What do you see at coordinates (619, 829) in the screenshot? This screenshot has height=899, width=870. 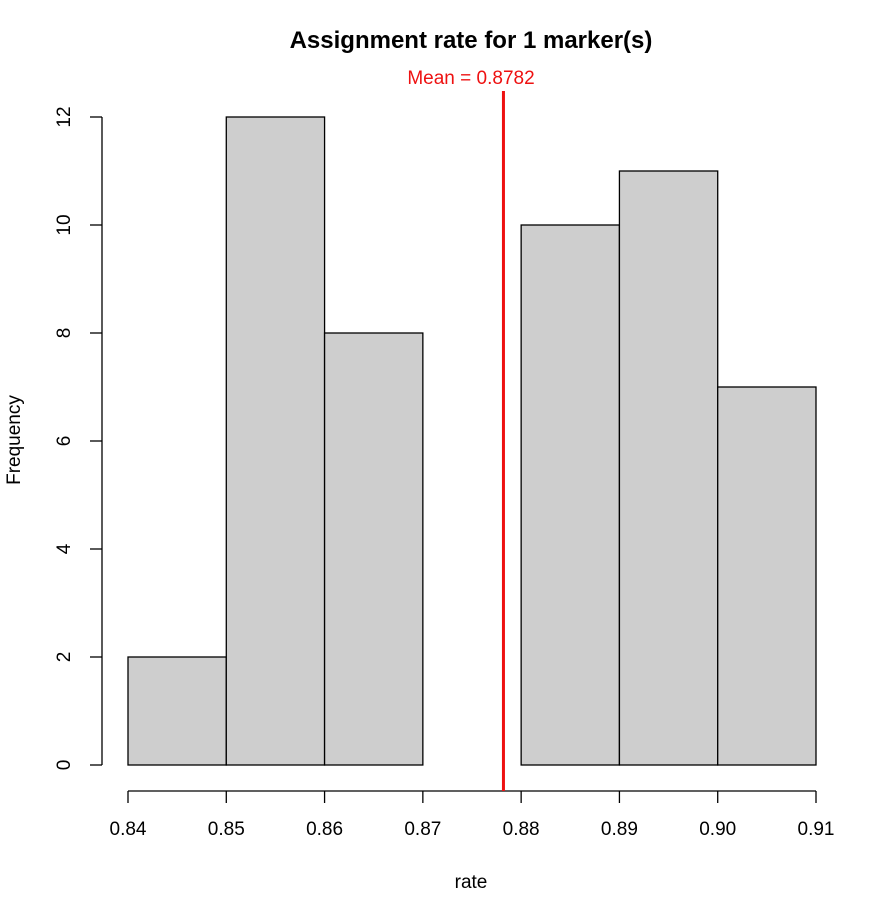 I see `x-tick-label: 0.89` at bounding box center [619, 829].